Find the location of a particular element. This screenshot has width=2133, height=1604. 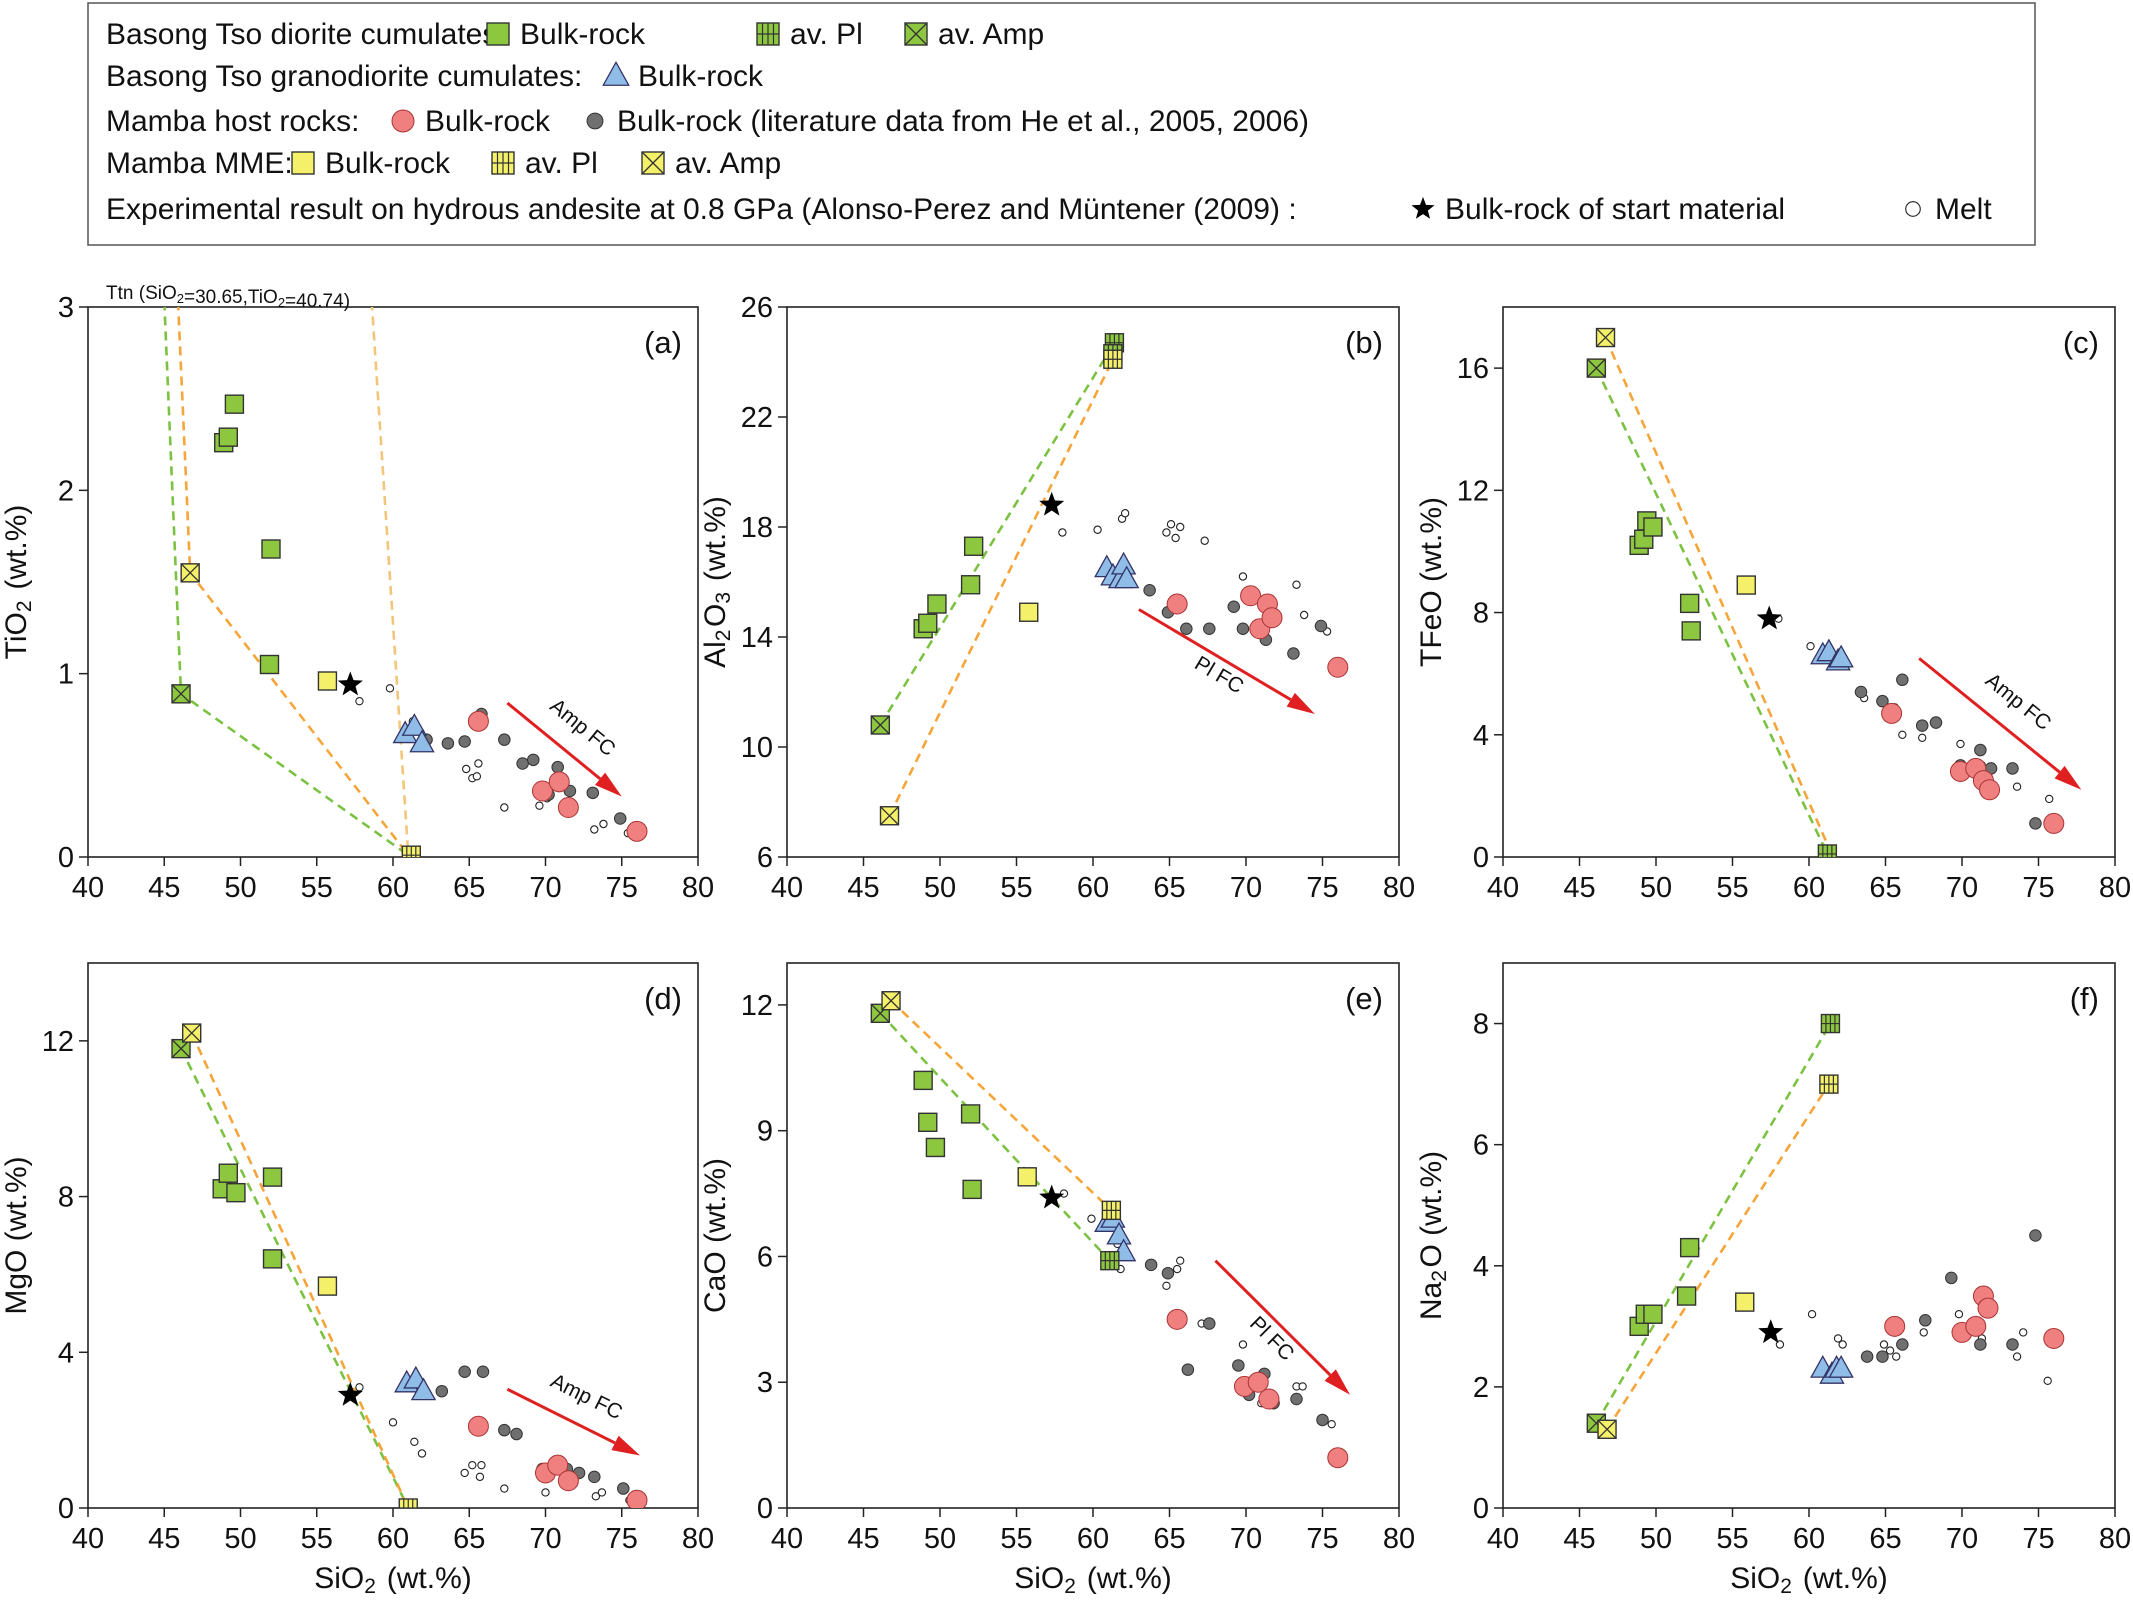

y-tick-label: 3 is located at coordinates (66, 308).